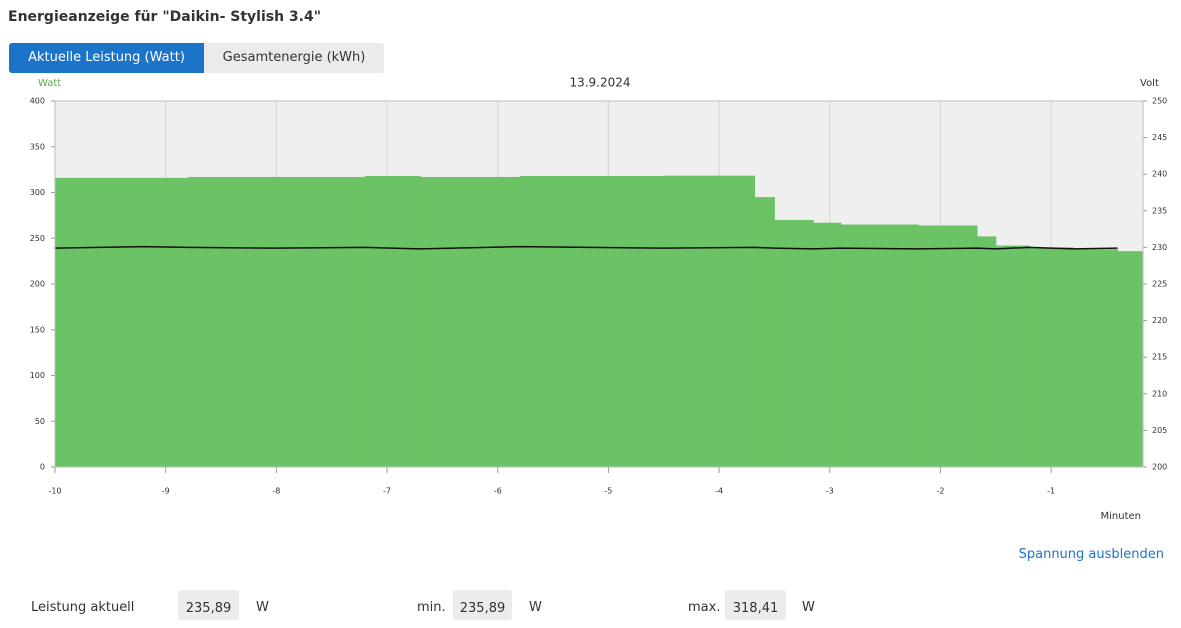 This screenshot has width=1181, height=628. Describe the element at coordinates (37, 146) in the screenshot. I see `y-tick-label: 350` at that location.